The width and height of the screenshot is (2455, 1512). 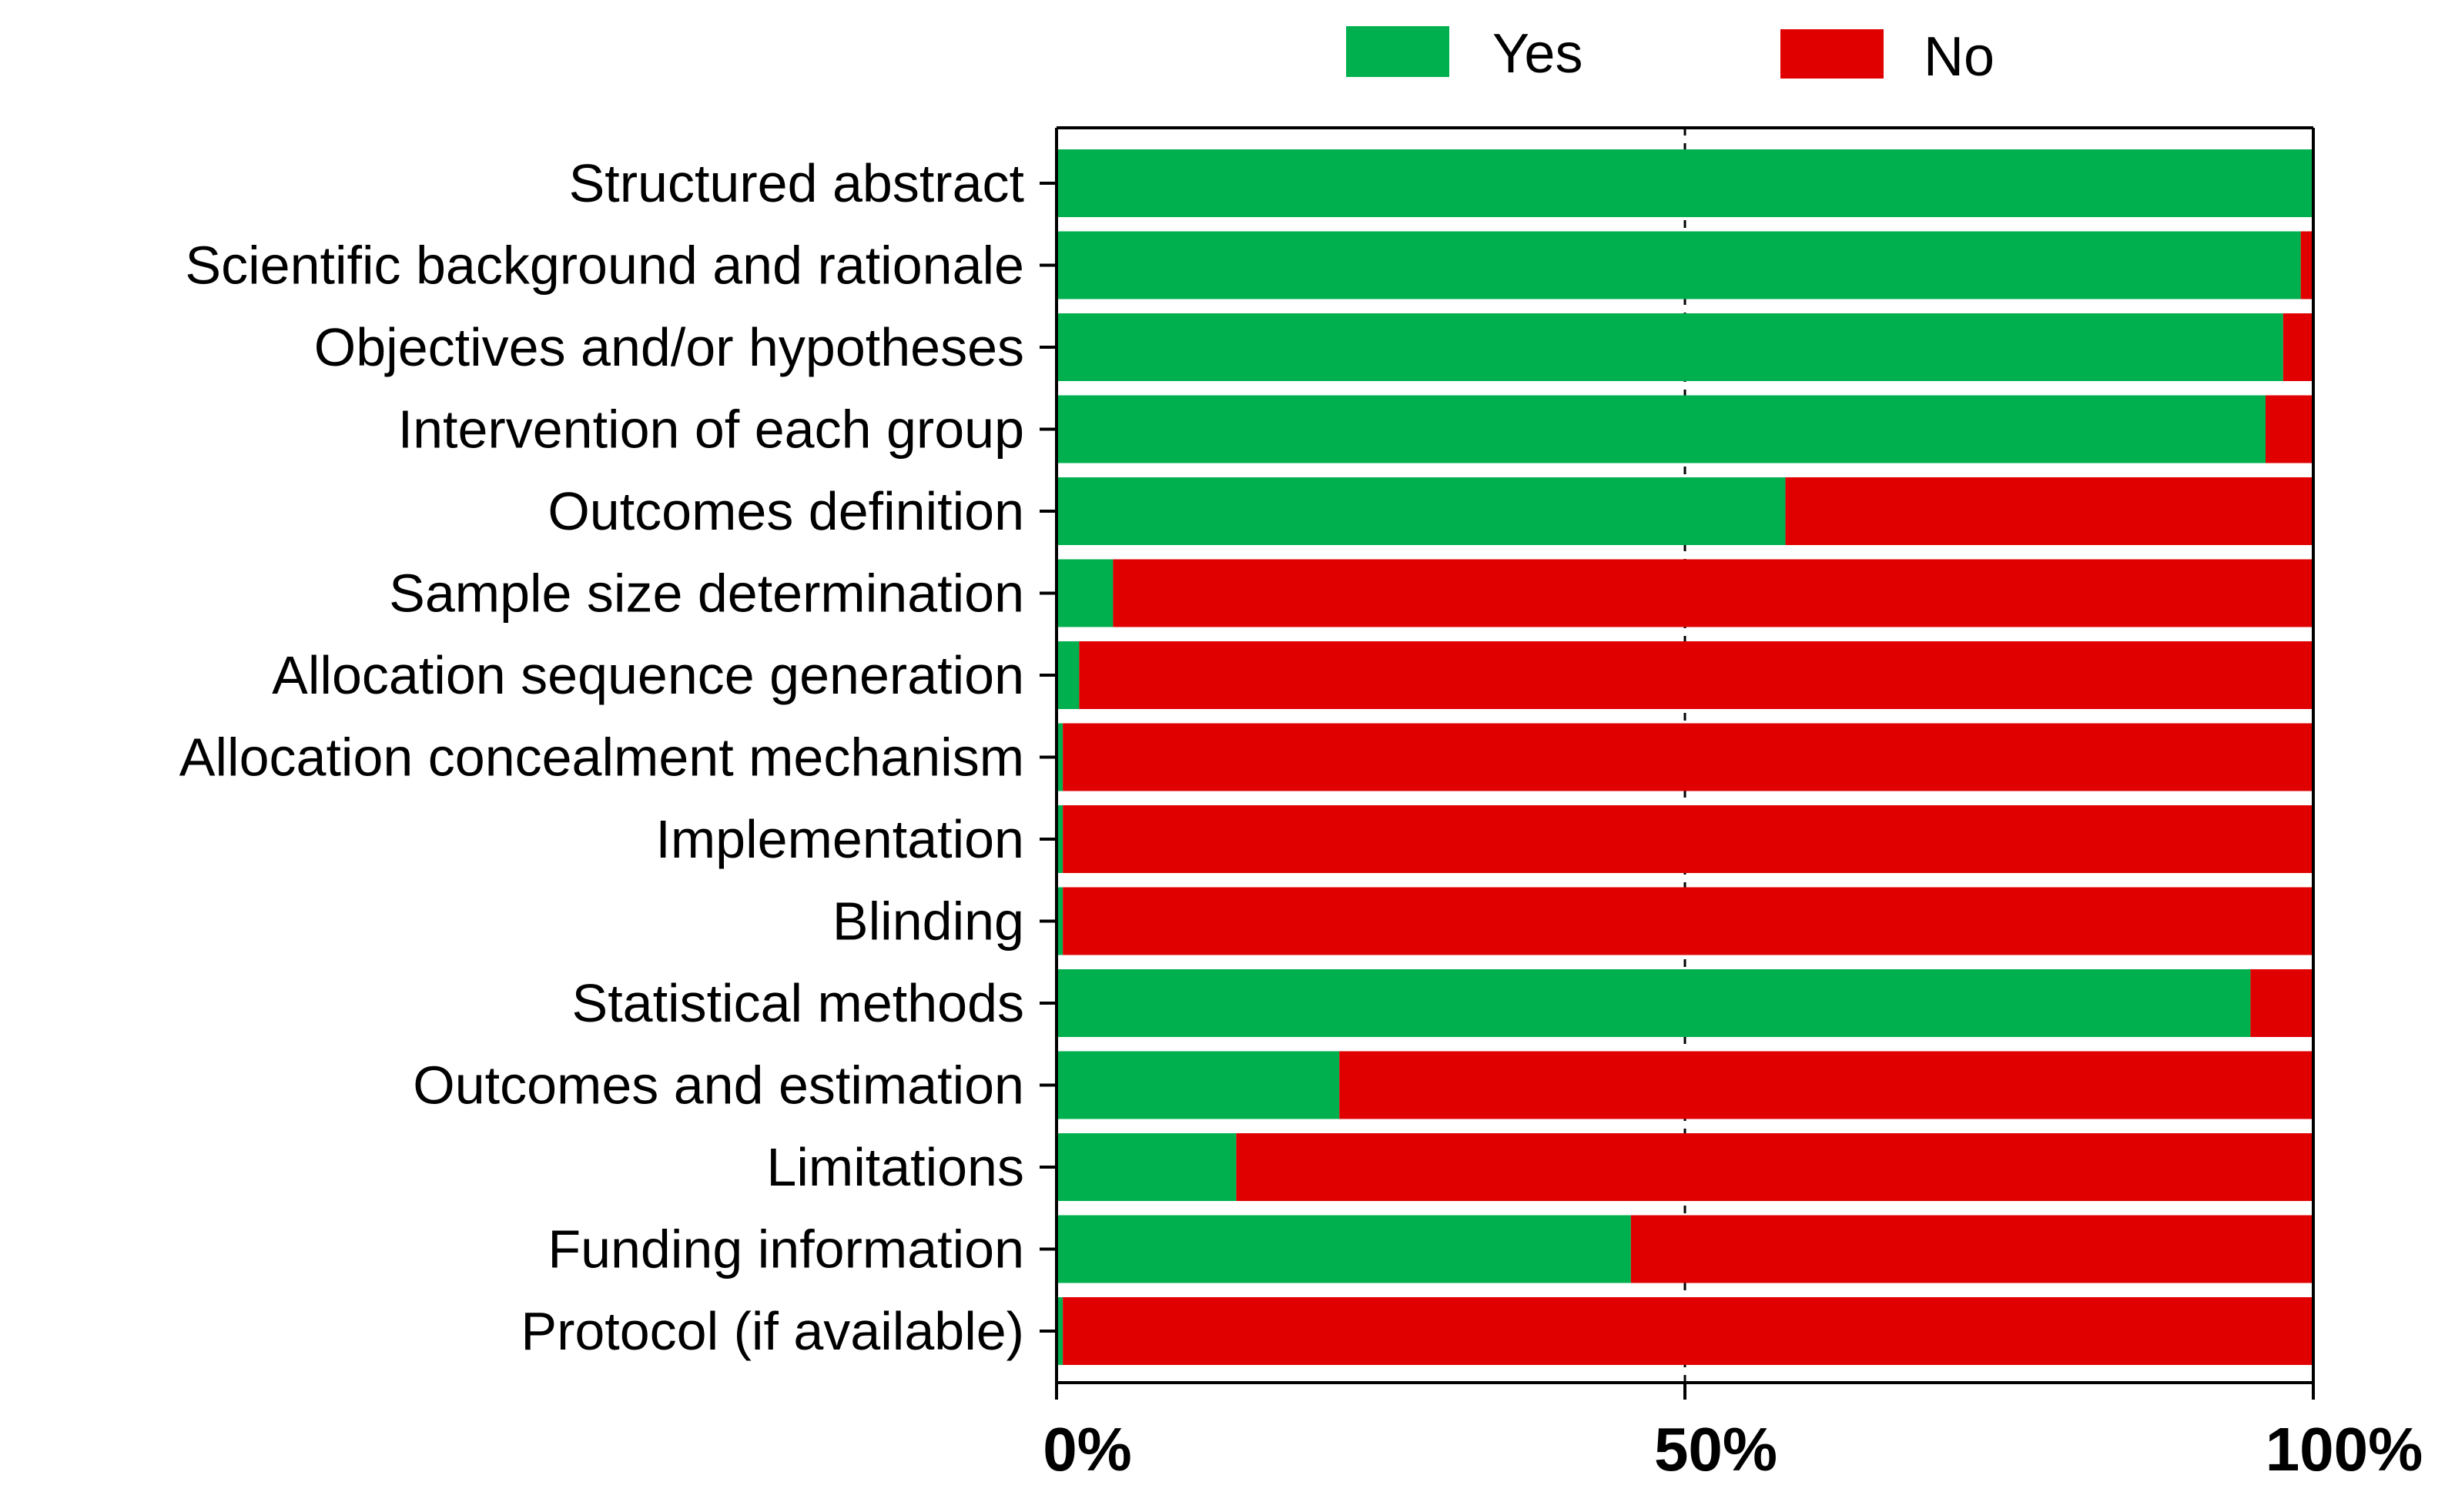 What do you see at coordinates (786, 511) in the screenshot?
I see `category-label-outcomes-definition: Outcomes definition` at bounding box center [786, 511].